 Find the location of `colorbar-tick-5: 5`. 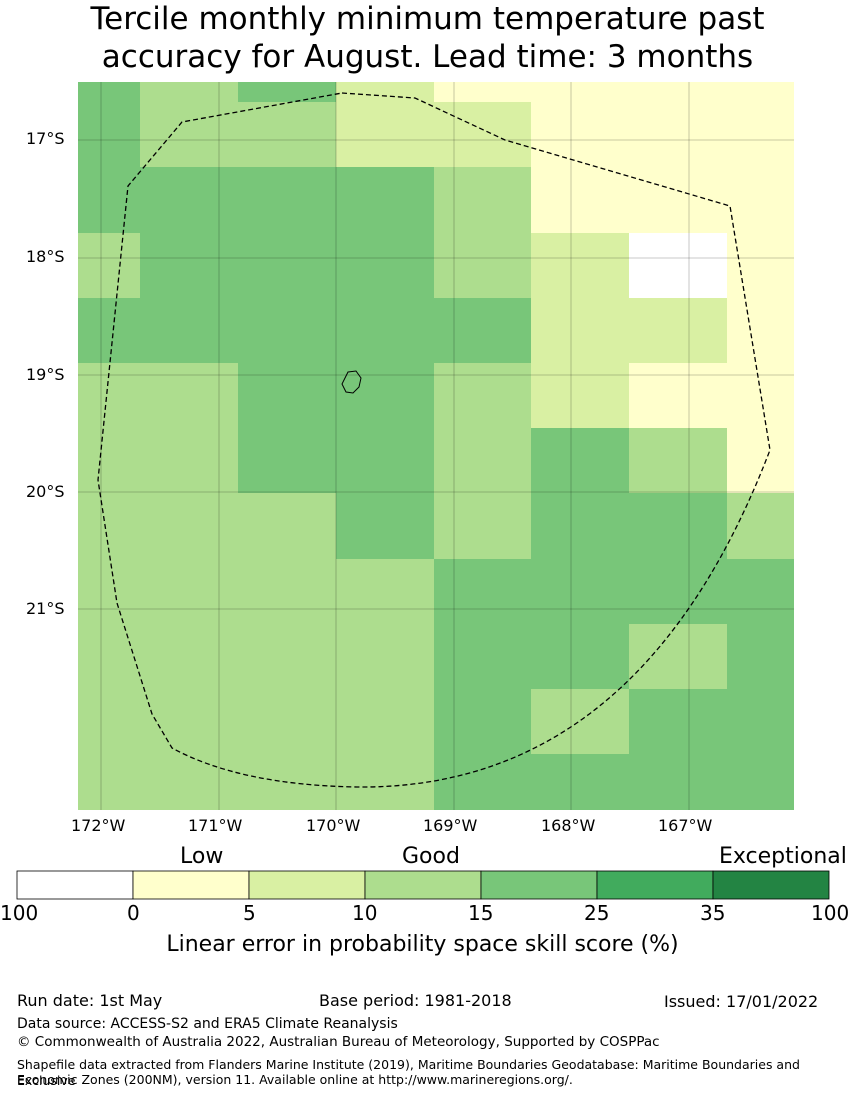

colorbar-tick-5: 5 is located at coordinates (249, 913).